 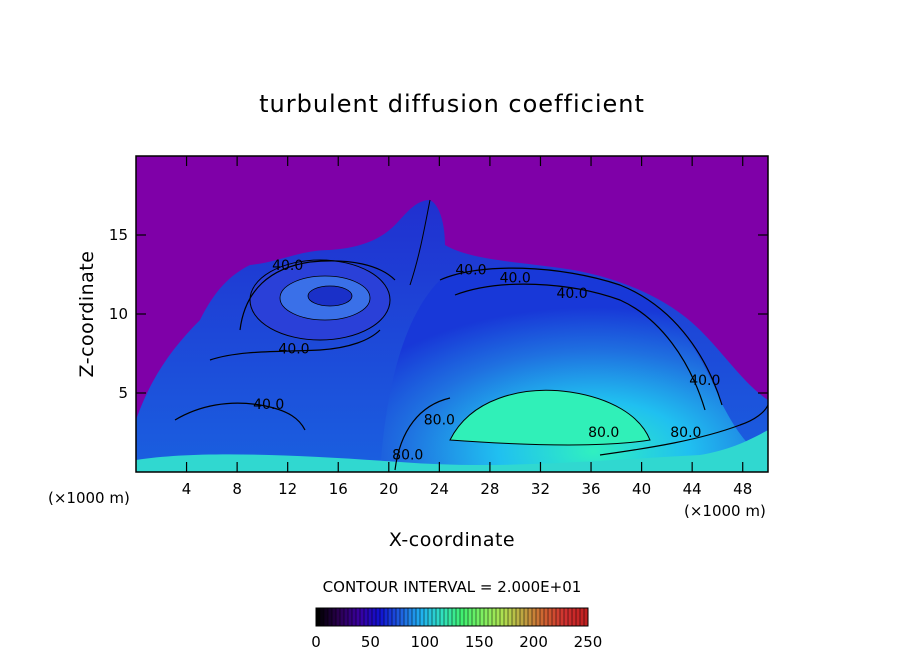 What do you see at coordinates (118, 235) in the screenshot?
I see `y-tick-label: 15` at bounding box center [118, 235].